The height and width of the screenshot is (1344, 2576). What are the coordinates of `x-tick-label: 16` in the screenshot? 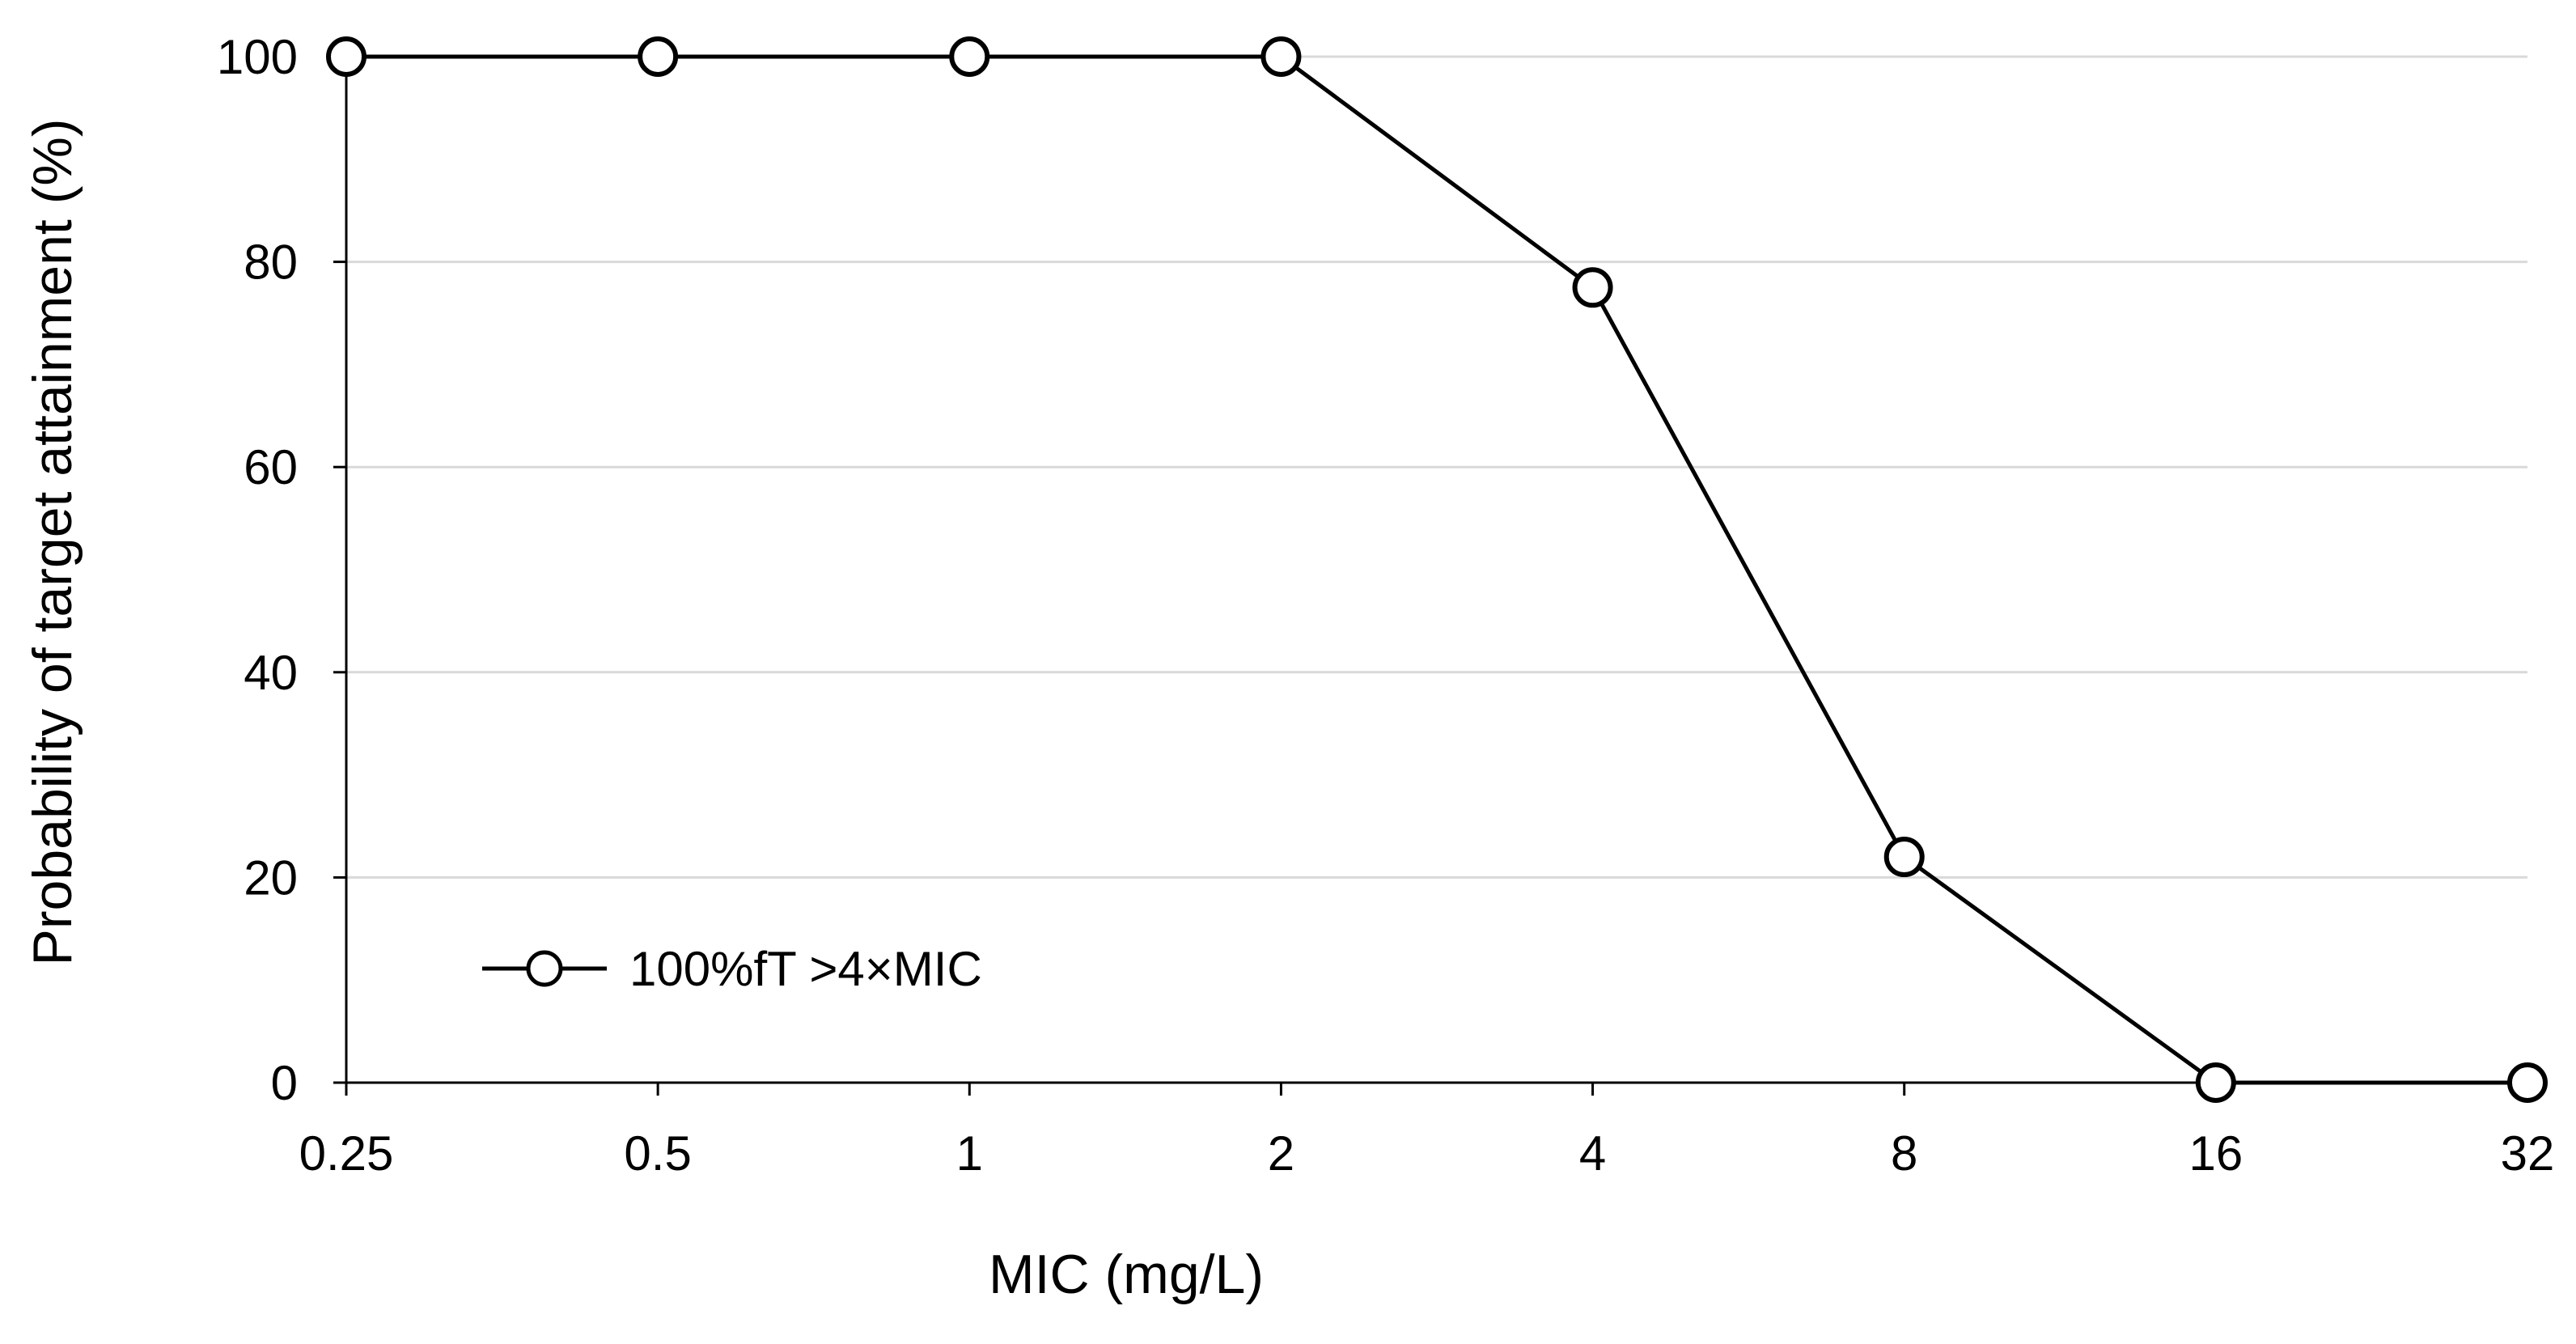 It's located at (2215, 1153).